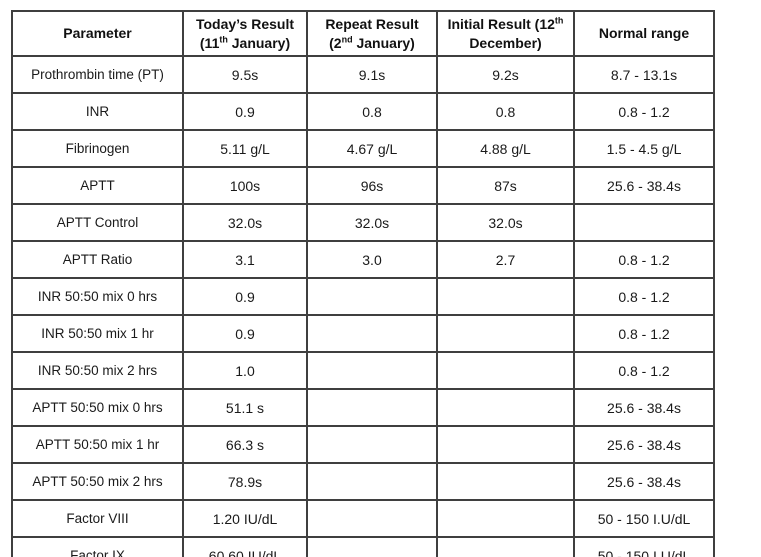 The width and height of the screenshot is (761, 557). I want to click on cell-normal-range: 8.7 - 13.1s, so click(644, 74).